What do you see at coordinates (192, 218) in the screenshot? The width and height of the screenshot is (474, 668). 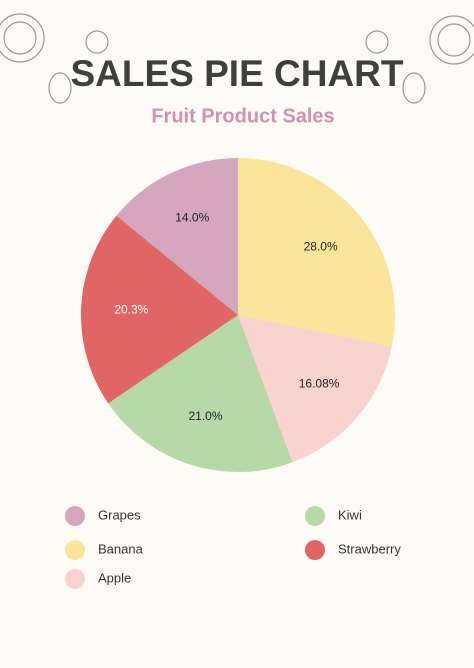 I see `data-label: 14.0%` at bounding box center [192, 218].